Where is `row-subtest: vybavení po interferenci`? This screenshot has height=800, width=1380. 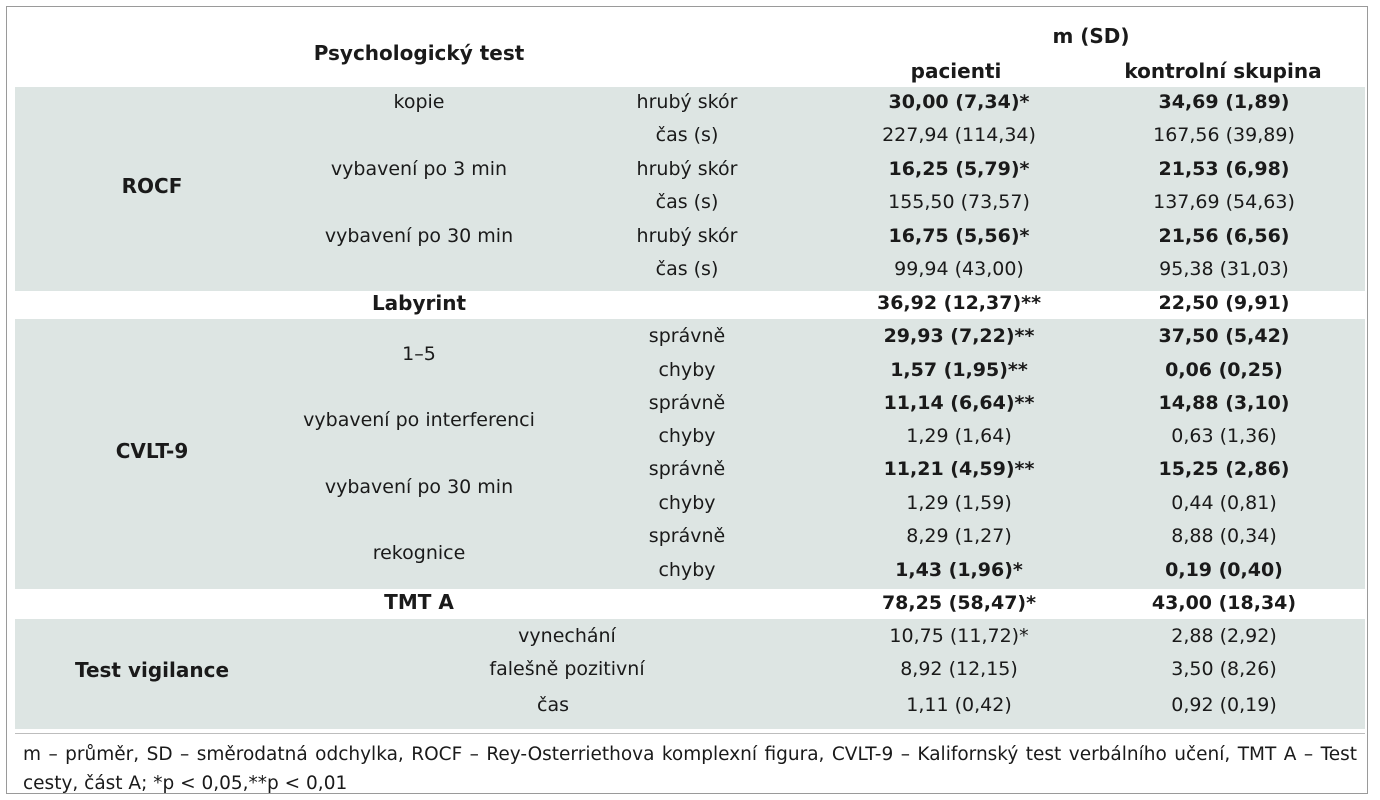
row-subtest: vybavení po interferenci is located at coordinates (419, 420).